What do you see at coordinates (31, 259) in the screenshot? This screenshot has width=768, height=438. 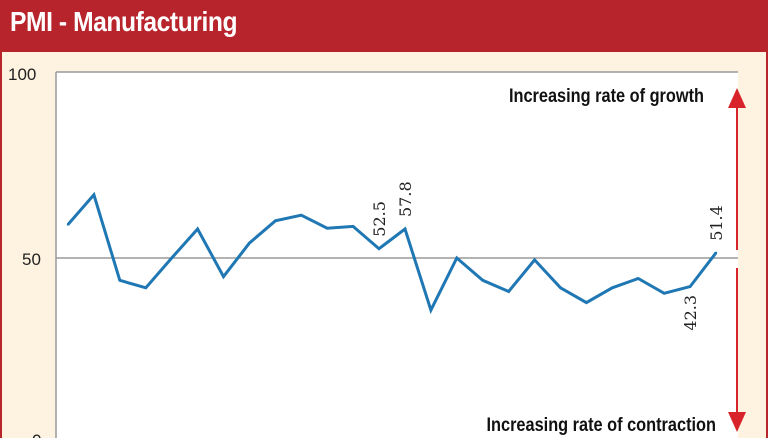 I see `ytick-50: 50` at bounding box center [31, 259].